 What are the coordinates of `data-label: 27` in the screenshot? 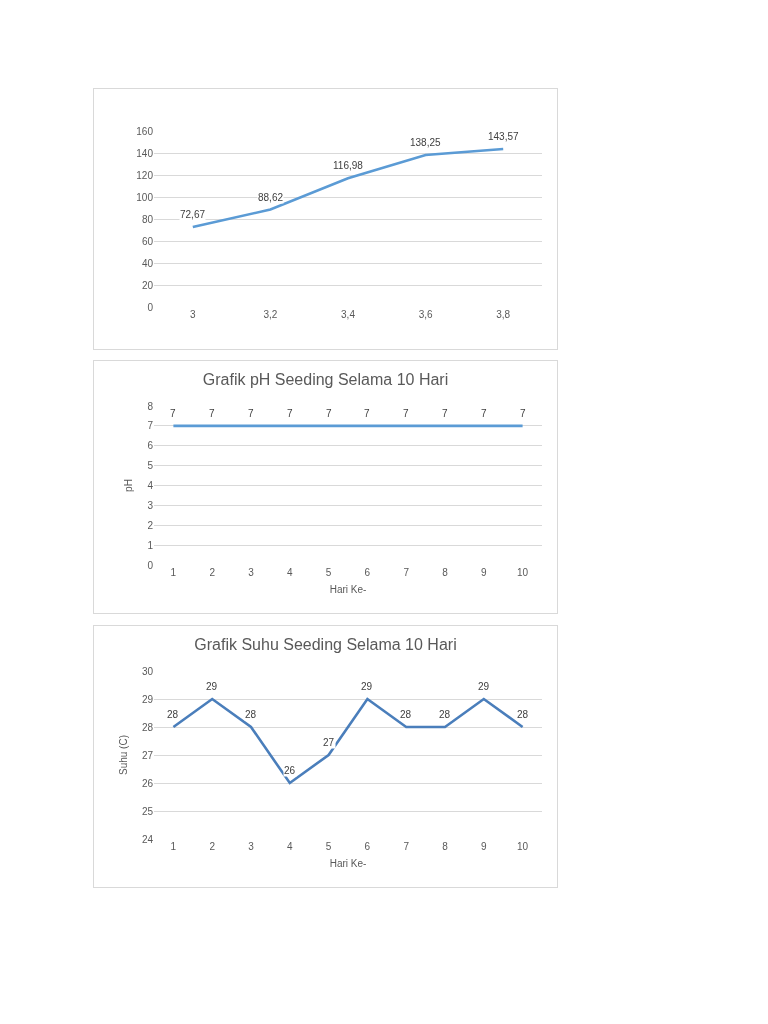 It's located at (329, 742).